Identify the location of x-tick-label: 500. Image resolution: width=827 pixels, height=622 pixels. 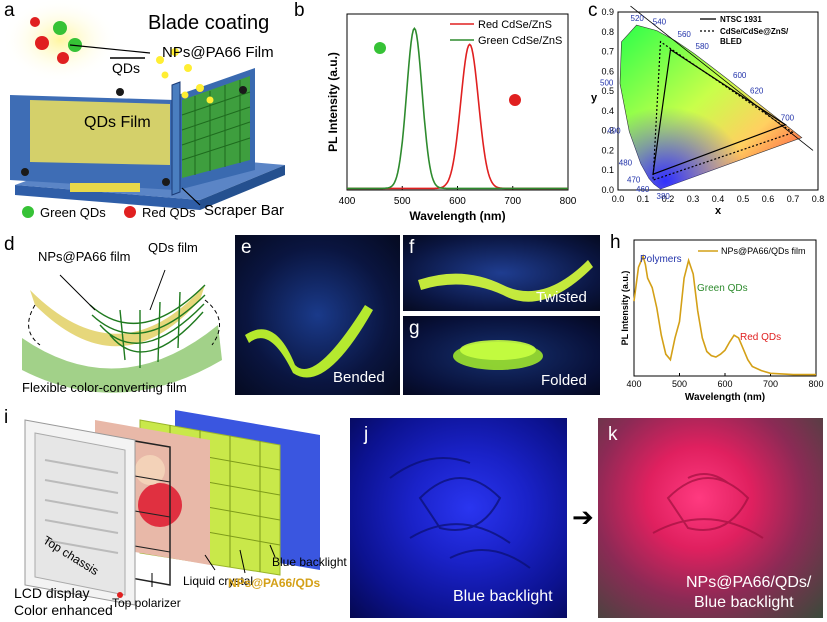
(679, 384).